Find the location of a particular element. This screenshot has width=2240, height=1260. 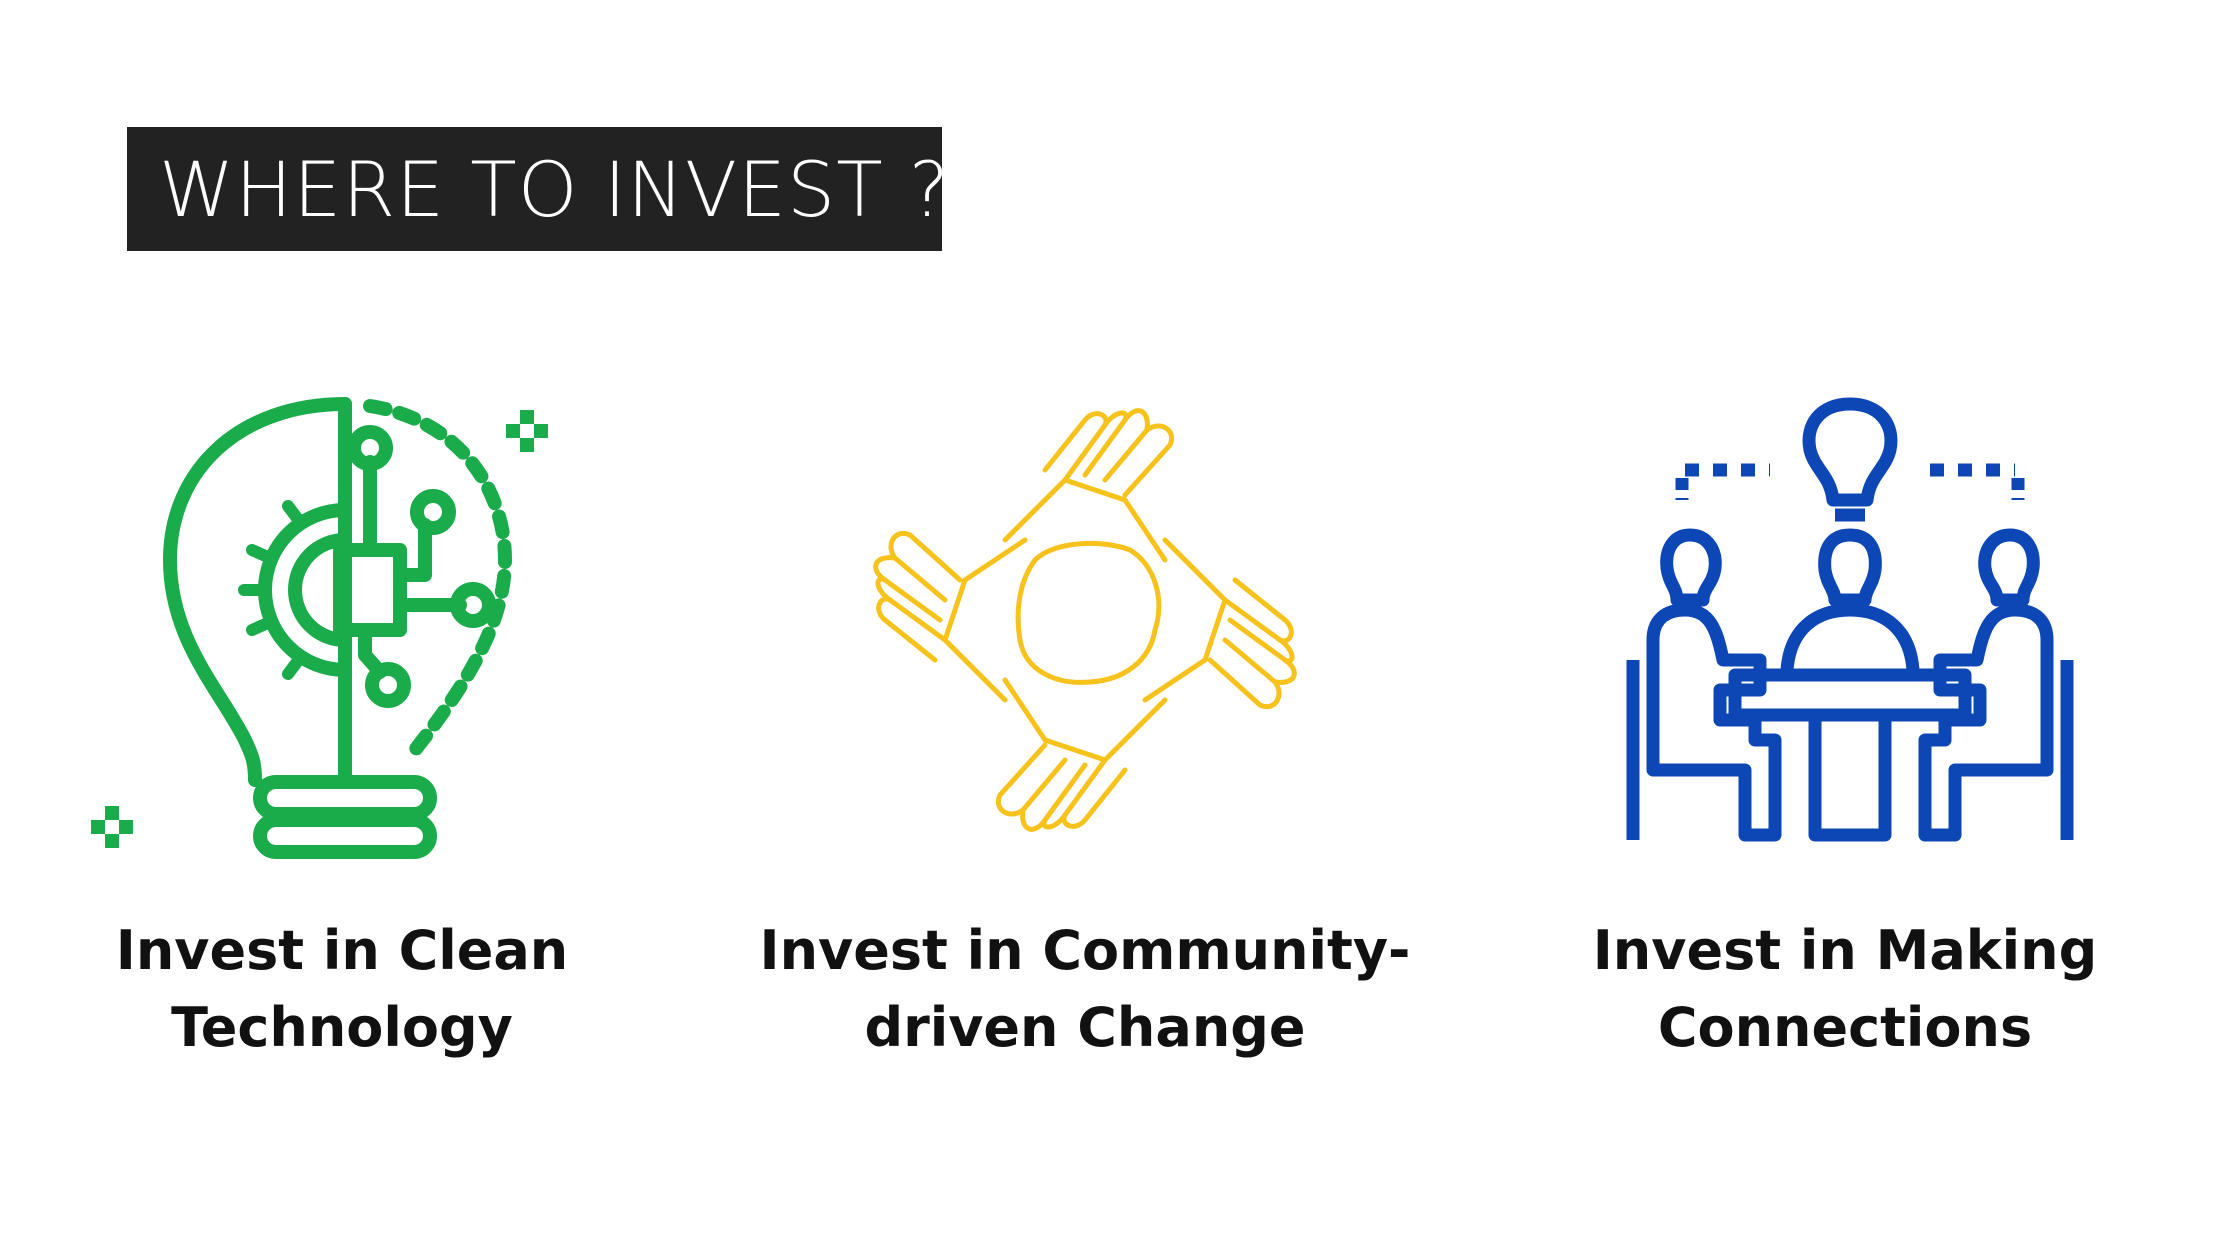

label-clean-technology: Invest in Clean Technology is located at coordinates (351, 989).